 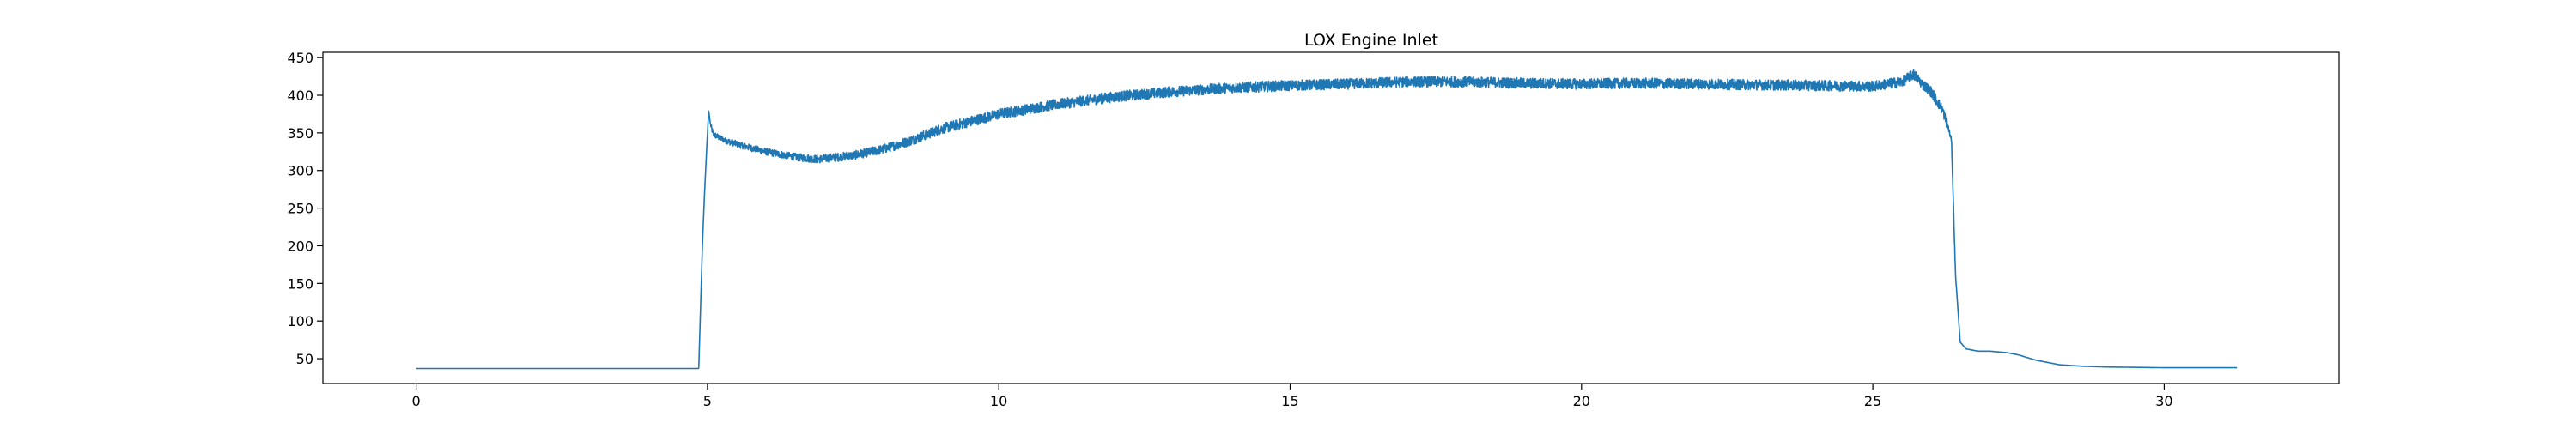 What do you see at coordinates (707, 401) in the screenshot?
I see `x-tick-label: 5` at bounding box center [707, 401].